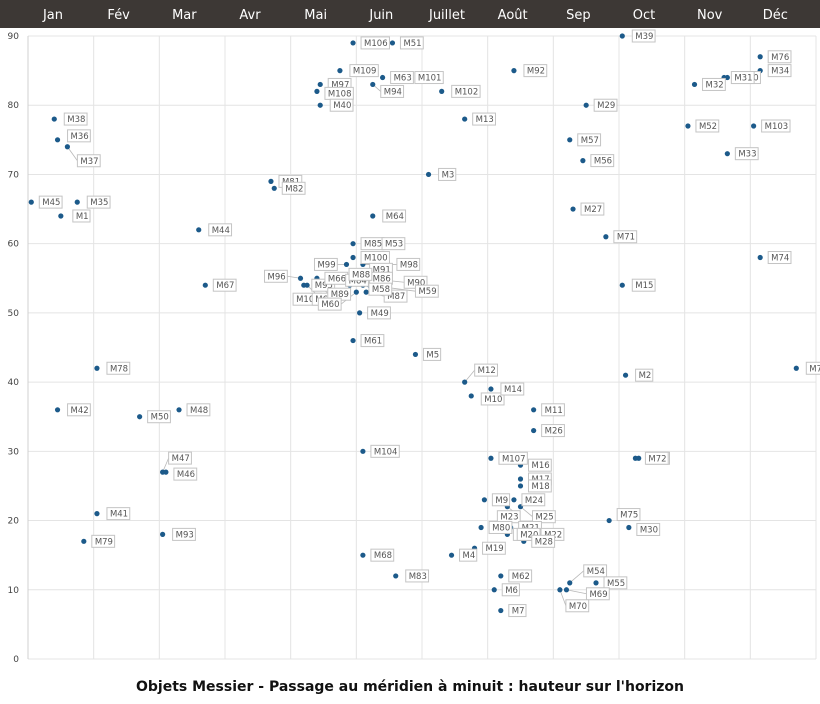 This screenshot has width=820, height=704. I want to click on label-text: M77, so click(814, 369).